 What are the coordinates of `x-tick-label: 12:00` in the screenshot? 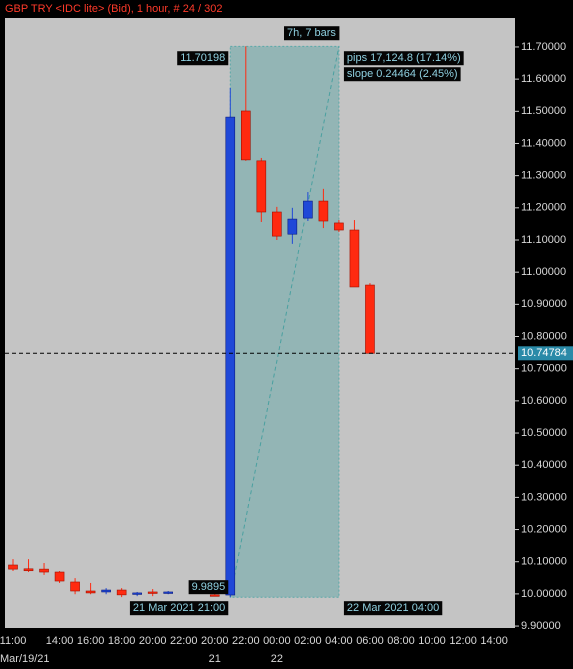 It's located at (463, 641).